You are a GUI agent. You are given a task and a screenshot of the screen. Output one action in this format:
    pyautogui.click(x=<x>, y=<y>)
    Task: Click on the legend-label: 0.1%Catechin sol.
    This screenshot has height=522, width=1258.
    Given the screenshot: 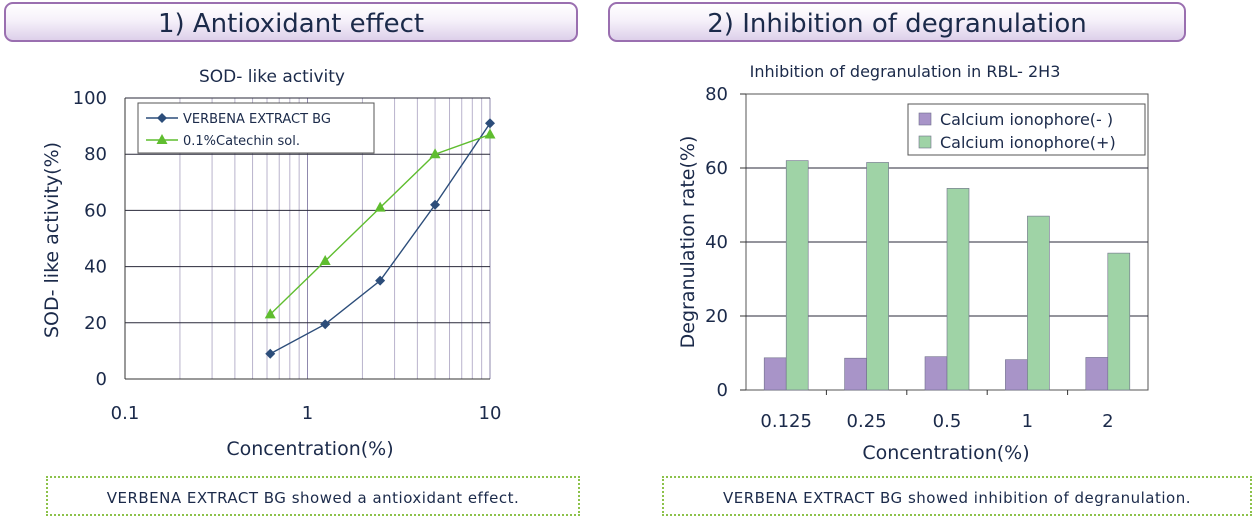 What is the action you would take?
    pyautogui.click(x=241, y=141)
    